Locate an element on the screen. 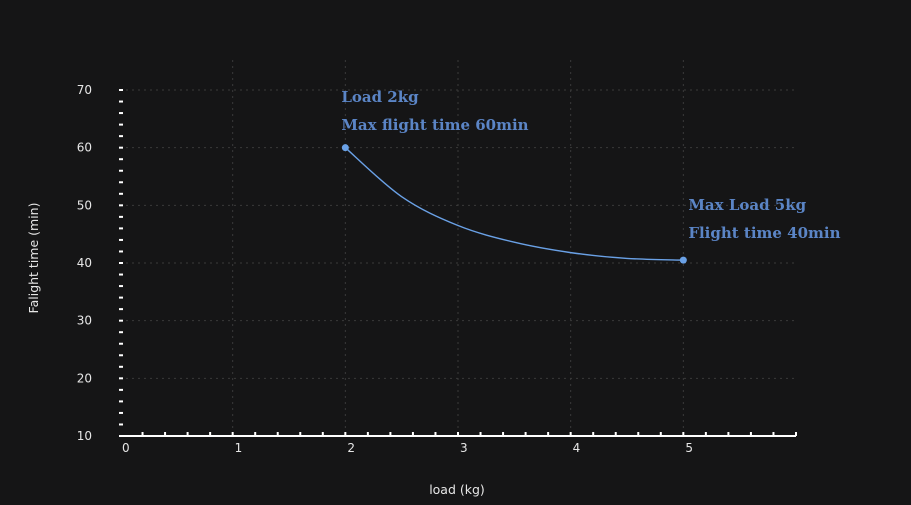  series is located at coordinates (514, 204).